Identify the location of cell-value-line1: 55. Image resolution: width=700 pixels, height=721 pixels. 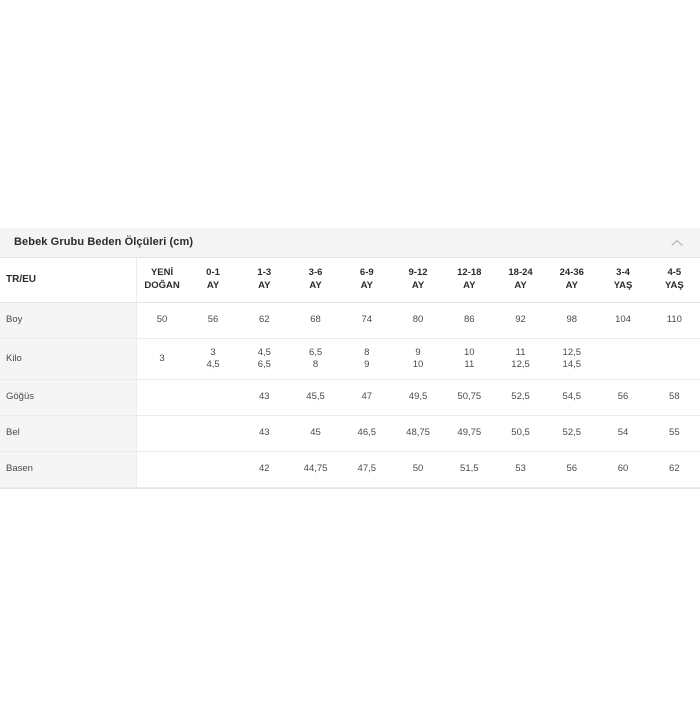
(674, 433).